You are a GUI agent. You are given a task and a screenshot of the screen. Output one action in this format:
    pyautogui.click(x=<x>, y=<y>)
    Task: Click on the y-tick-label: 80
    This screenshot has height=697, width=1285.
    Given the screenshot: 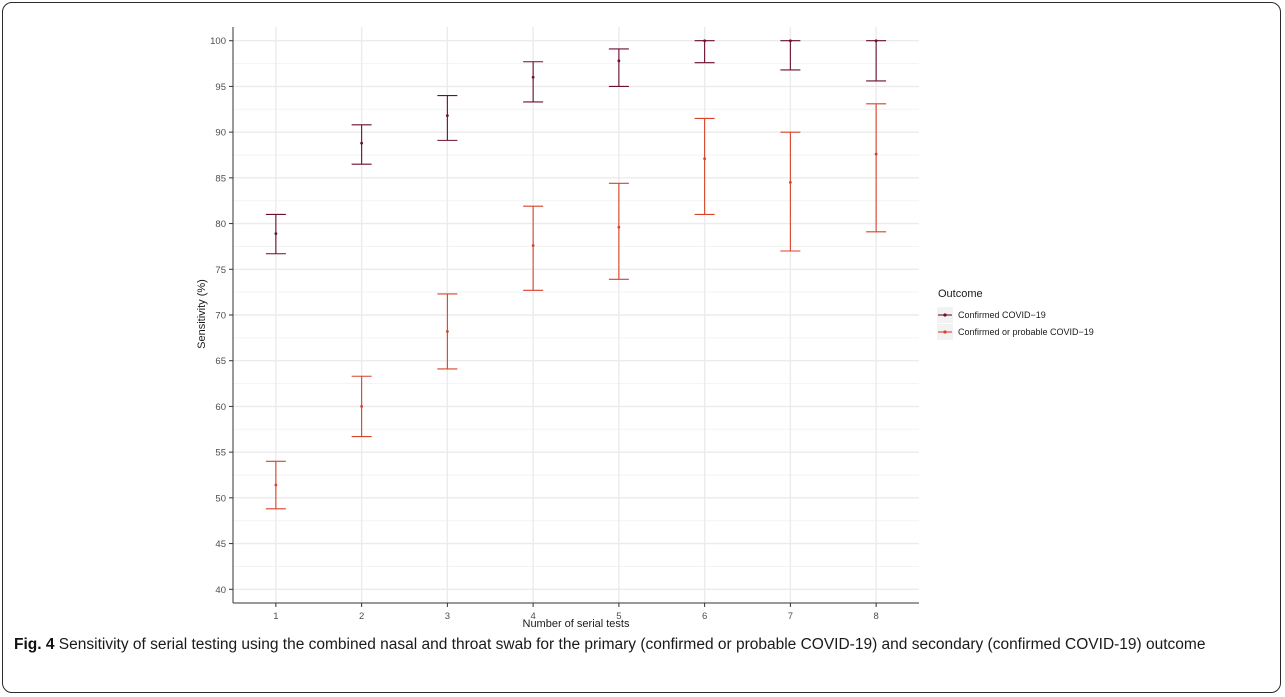 What is the action you would take?
    pyautogui.click(x=220, y=224)
    